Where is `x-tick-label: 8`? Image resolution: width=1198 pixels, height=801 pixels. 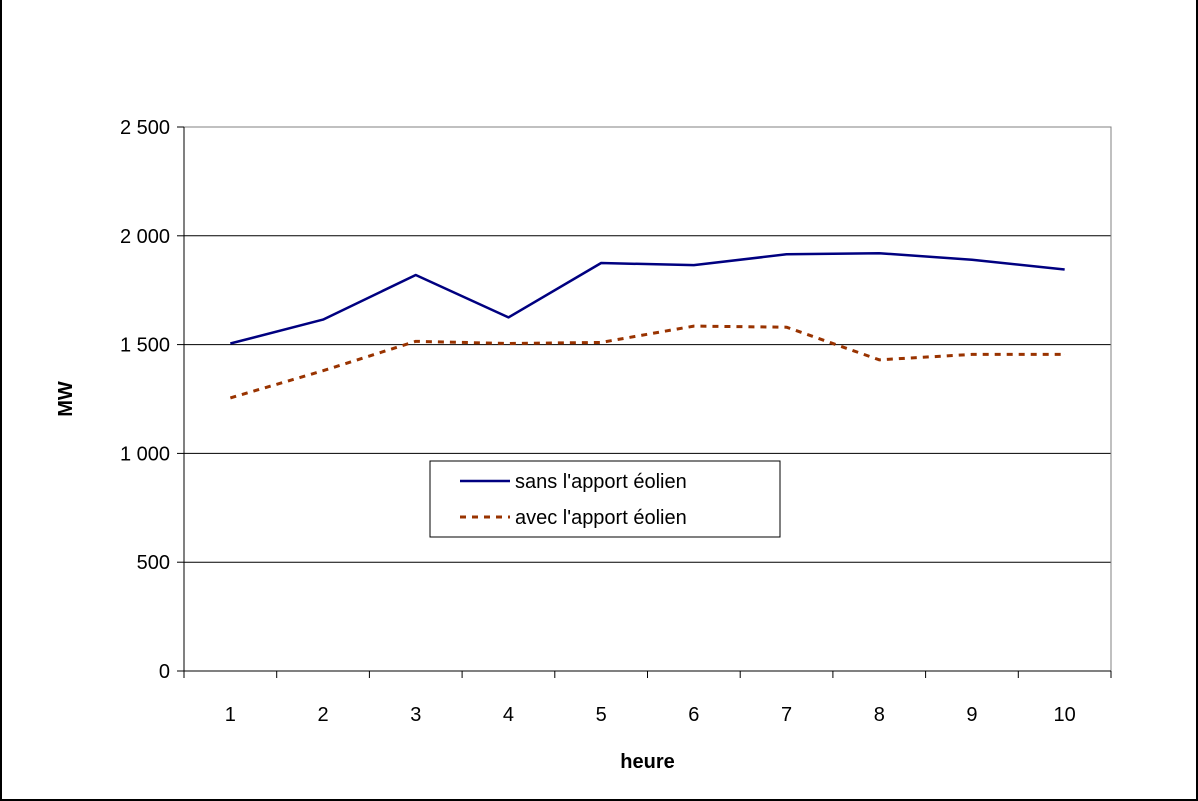 x-tick-label: 8 is located at coordinates (879, 715).